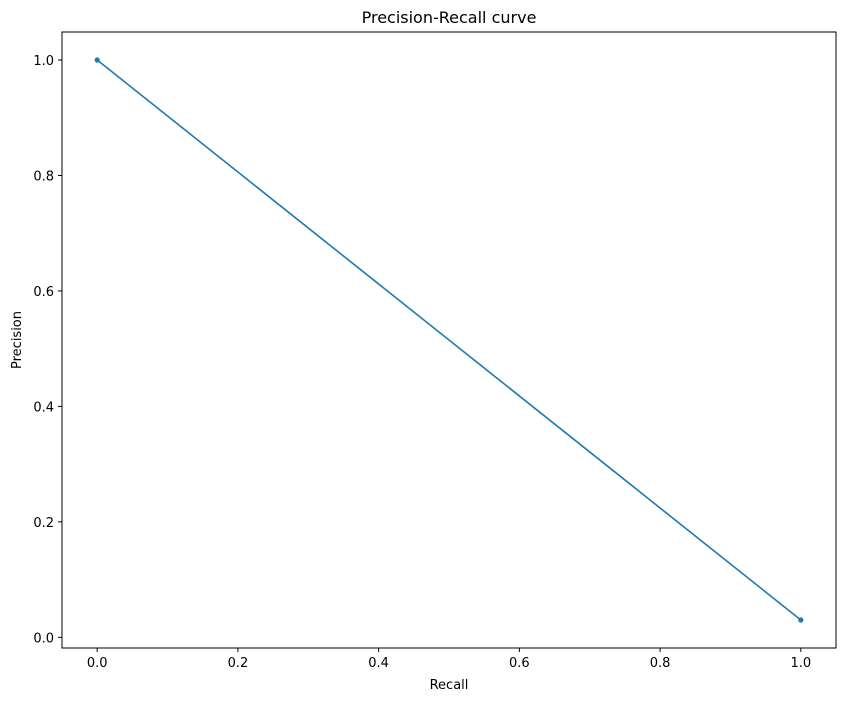 The height and width of the screenshot is (705, 846). Describe the element at coordinates (800, 663) in the screenshot. I see `x-tick-label: 1.0` at that location.